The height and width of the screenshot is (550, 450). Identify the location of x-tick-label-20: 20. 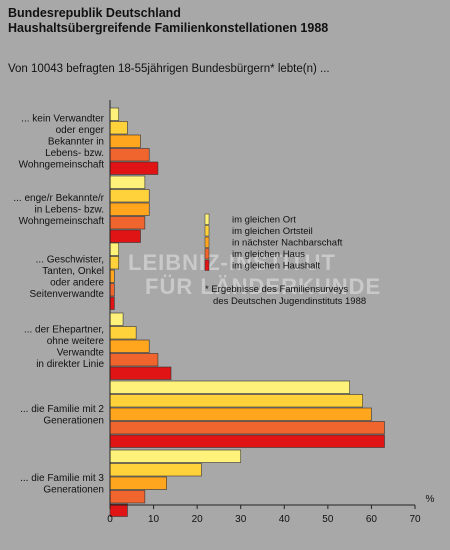
(198, 519).